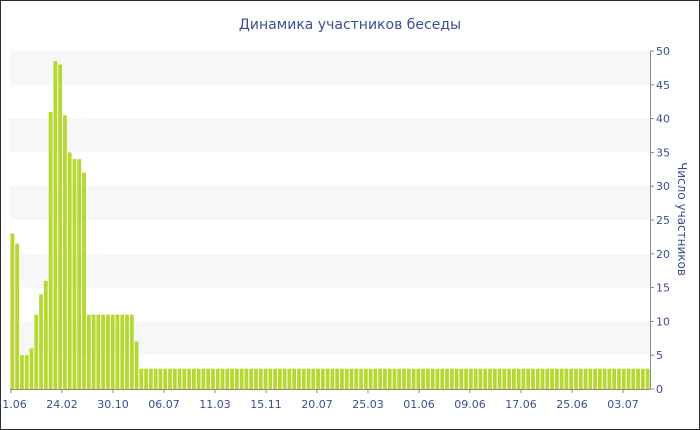 This screenshot has width=700, height=430. What do you see at coordinates (663, 288) in the screenshot?
I see `y-tick-label: 15` at bounding box center [663, 288].